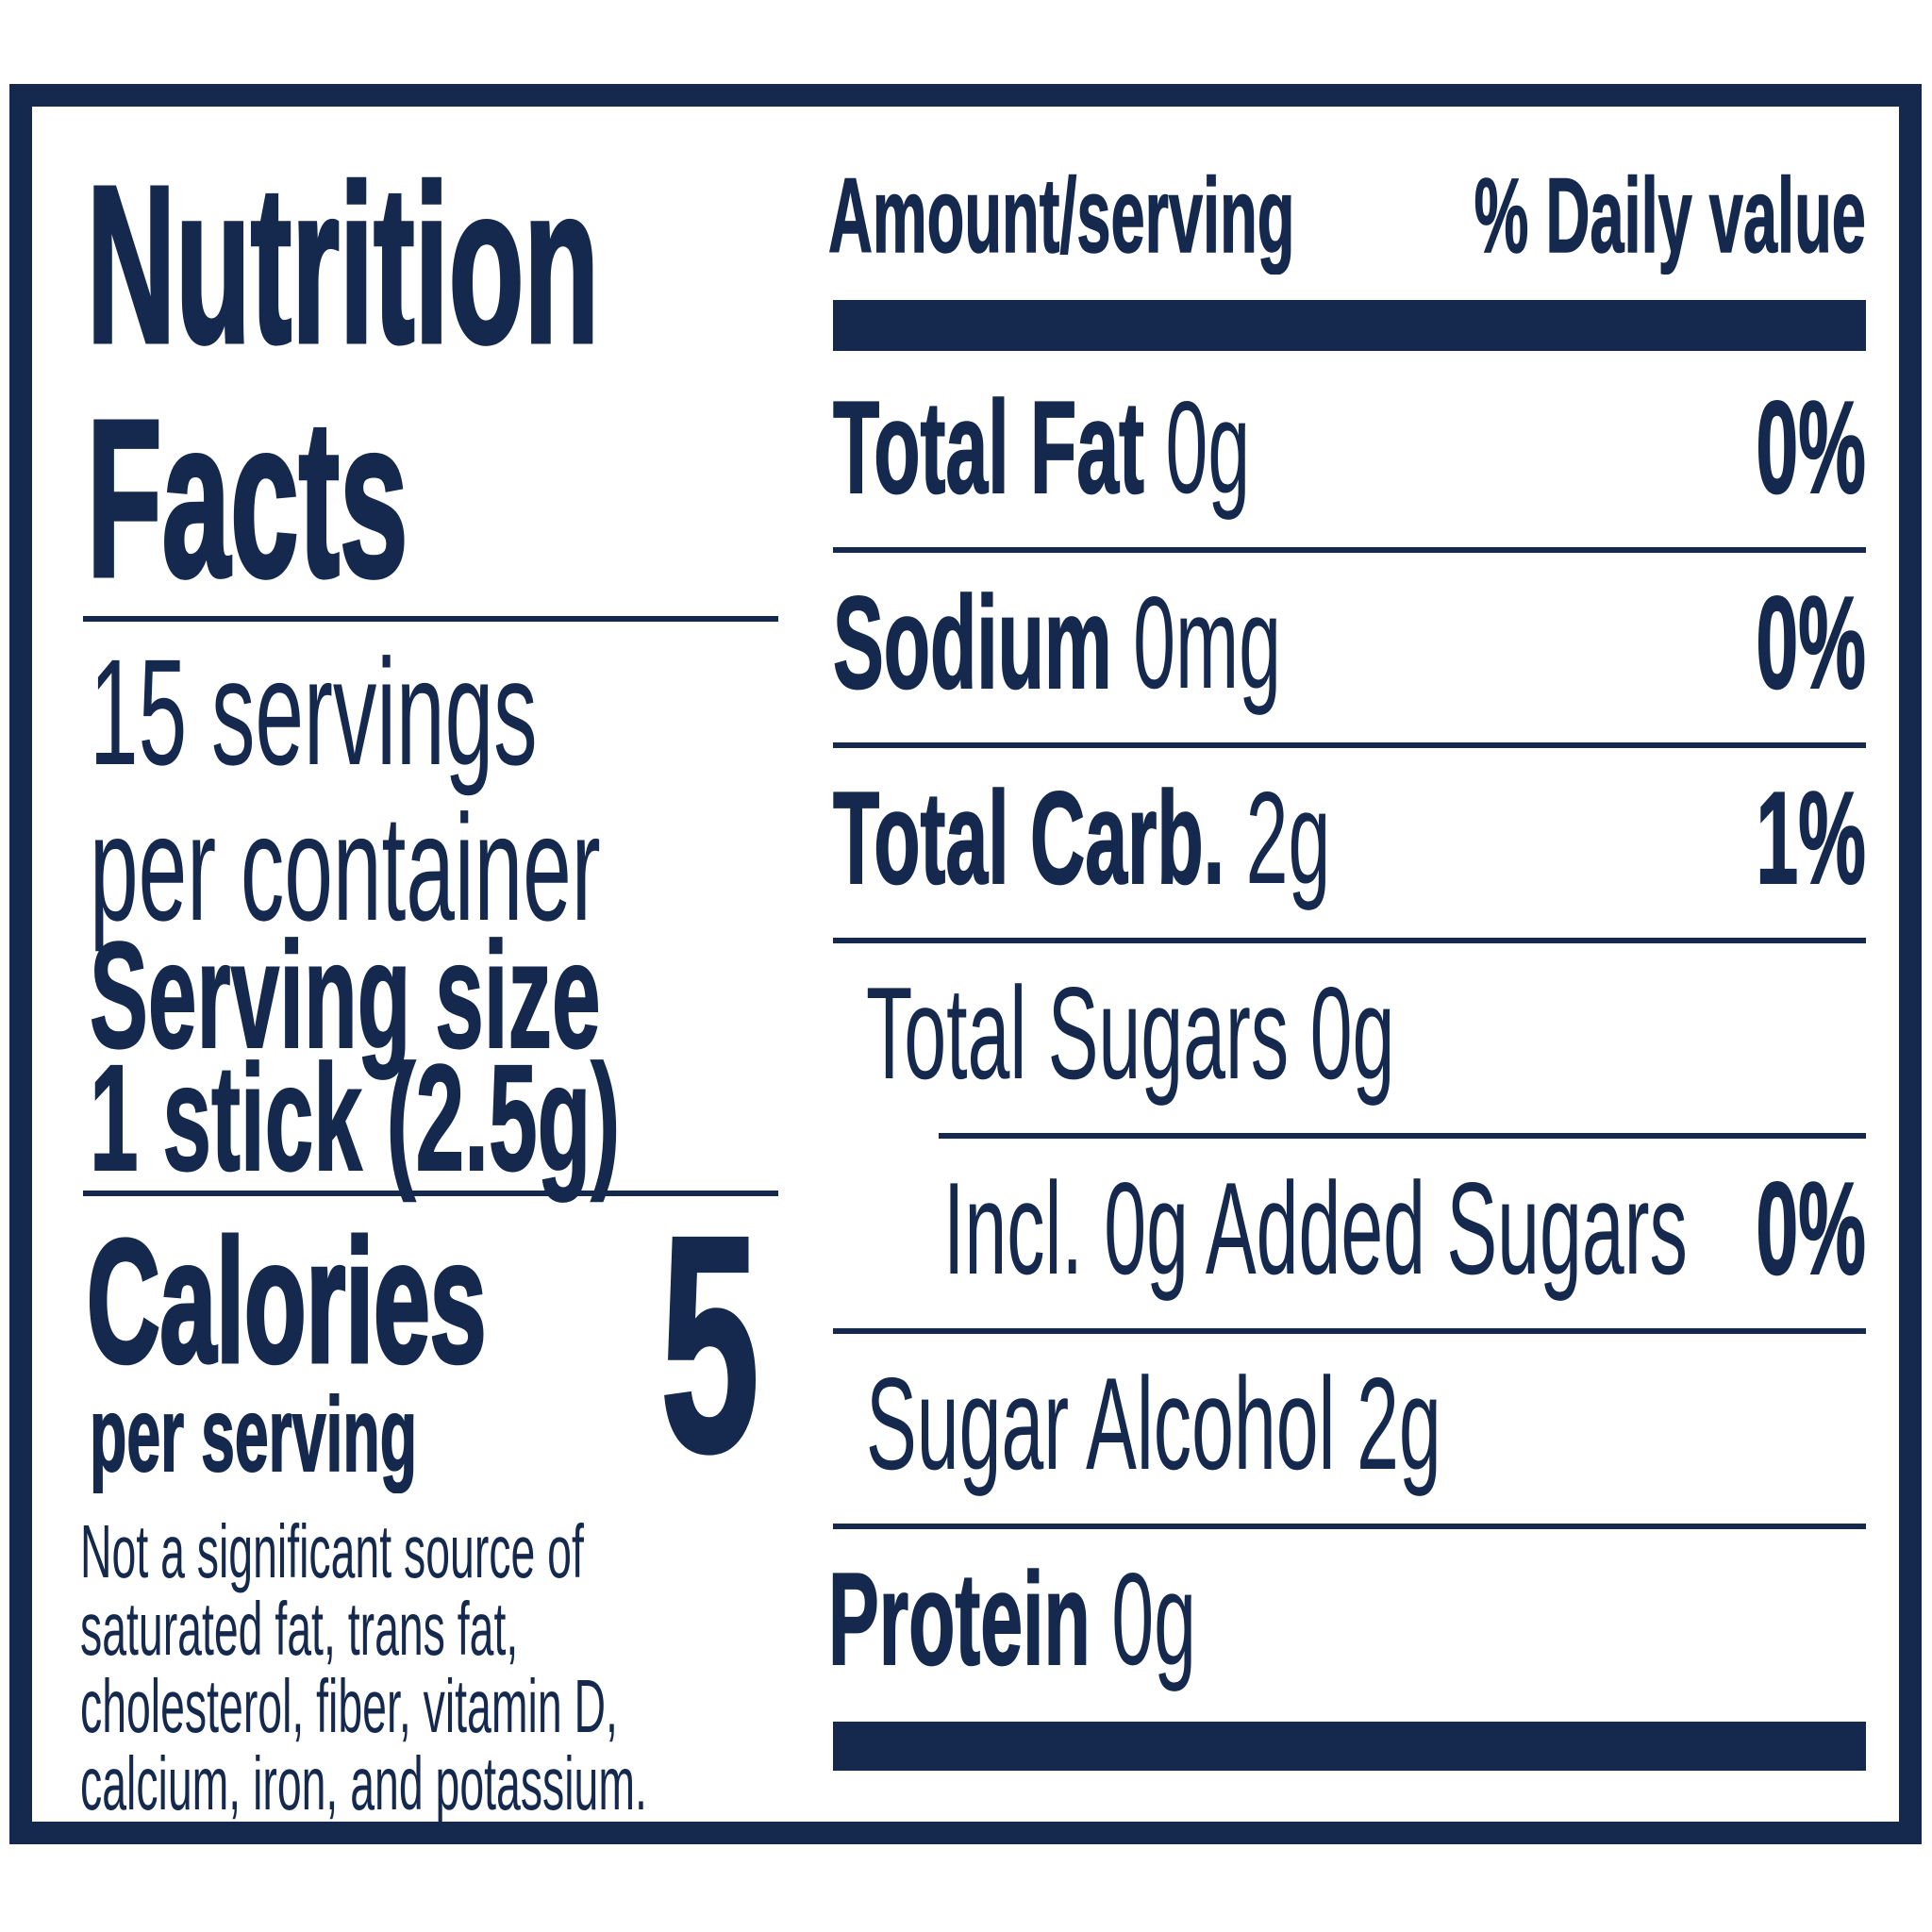 The width and height of the screenshot is (1932, 1932). I want to click on row-sugar-alcohol: Sugar Alcohol 2g, so click(1153, 1424).